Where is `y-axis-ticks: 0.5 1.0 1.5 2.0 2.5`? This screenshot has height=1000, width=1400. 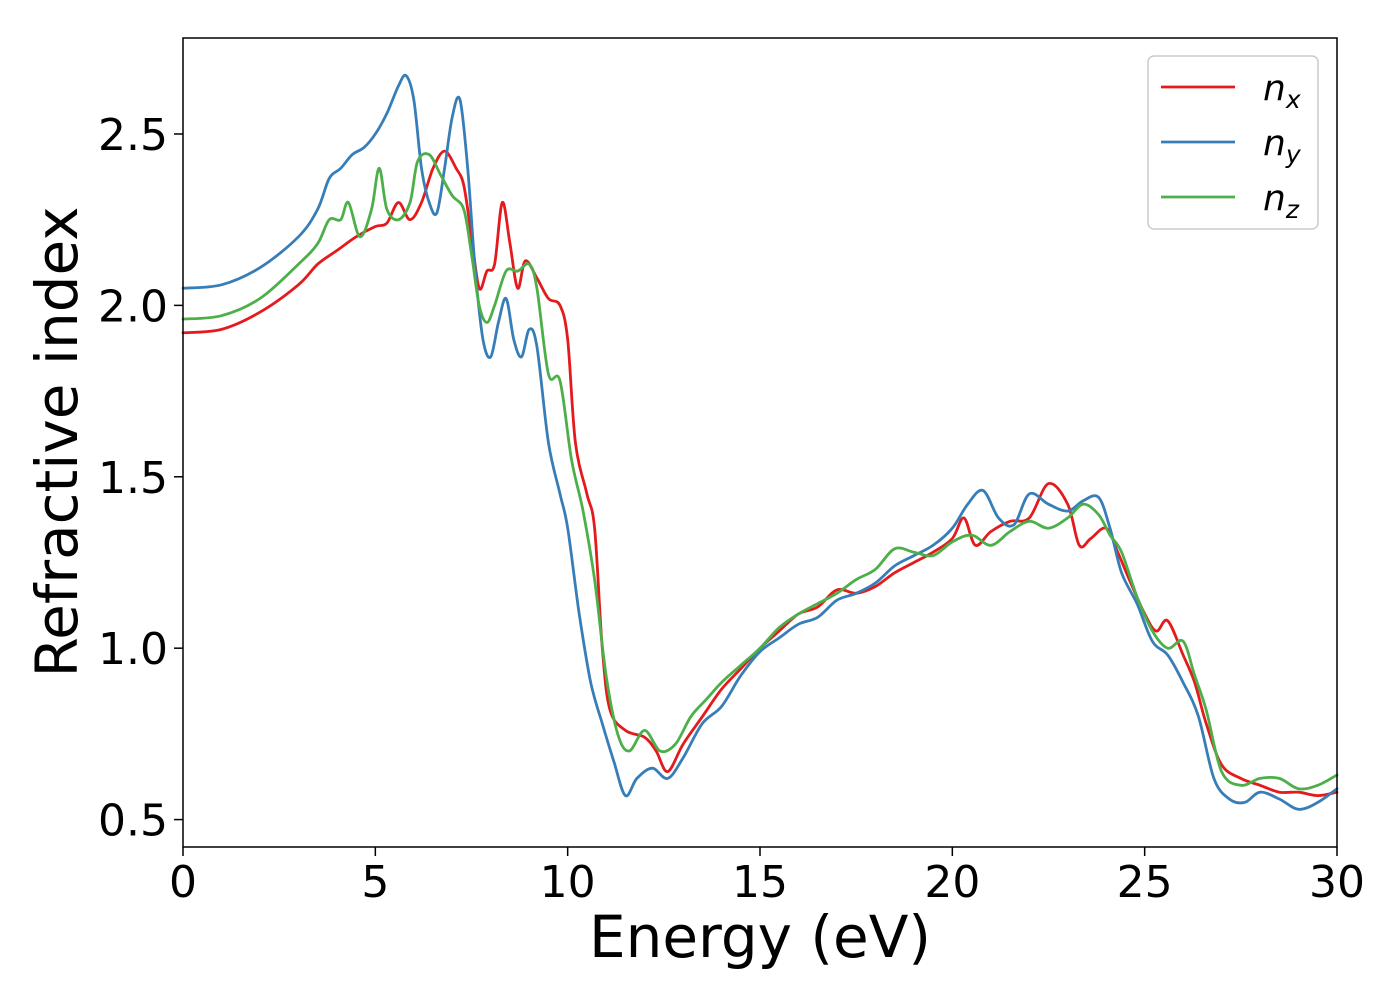
y-axis-ticks: 0.5 1.0 1.5 2.0 2.5 is located at coordinates (140, 478).